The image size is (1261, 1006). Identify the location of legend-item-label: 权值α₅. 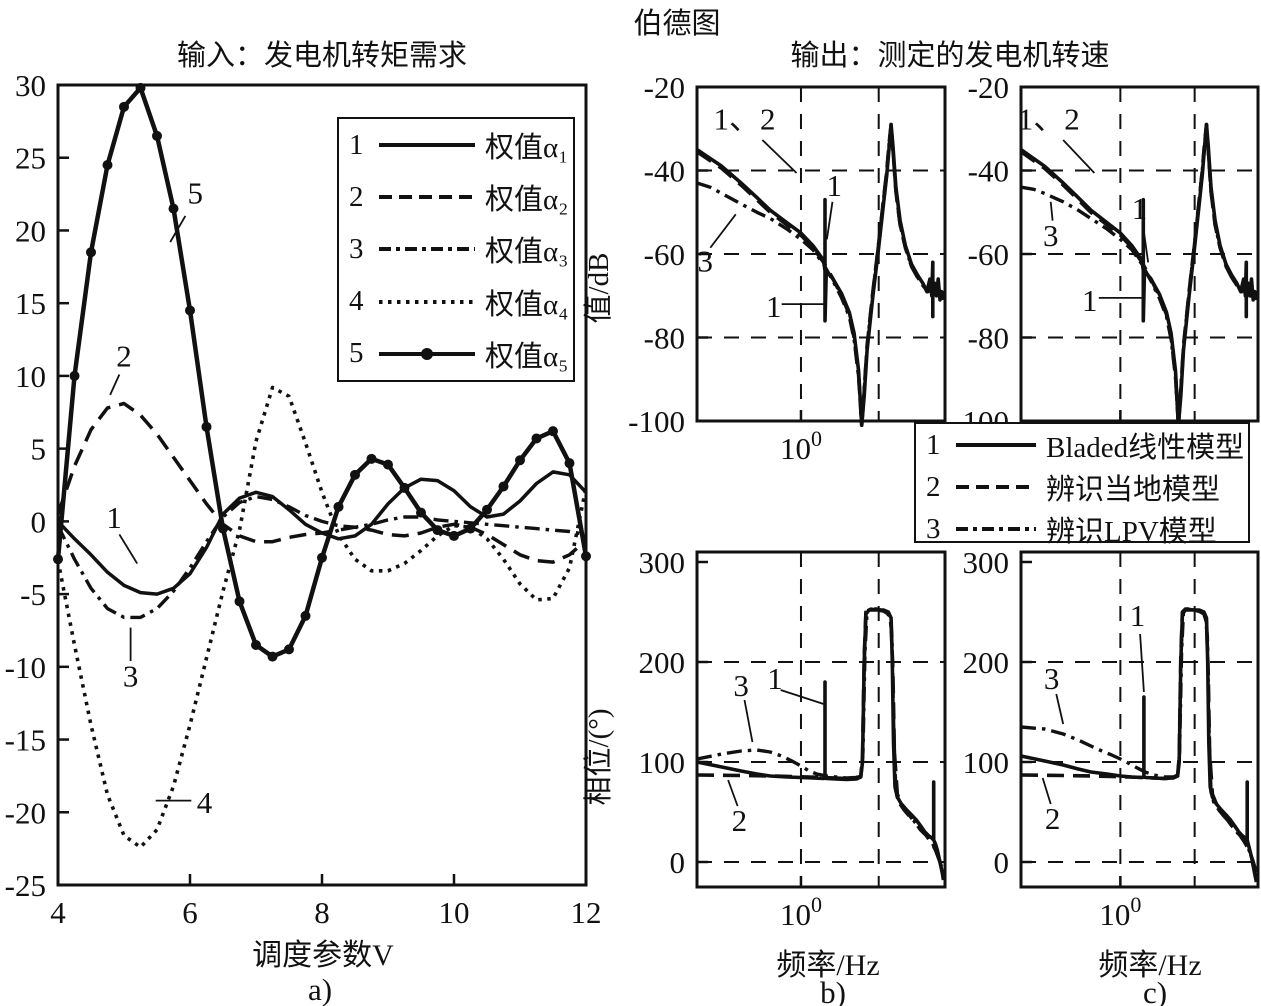
(527, 356).